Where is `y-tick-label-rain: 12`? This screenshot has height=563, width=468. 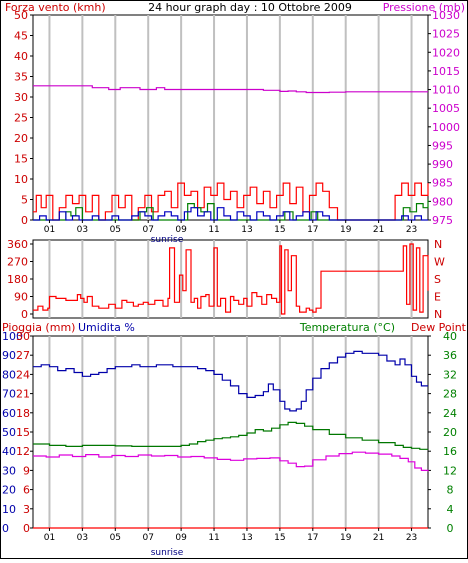 y-tick-label-rain: 12 is located at coordinates (23, 451).